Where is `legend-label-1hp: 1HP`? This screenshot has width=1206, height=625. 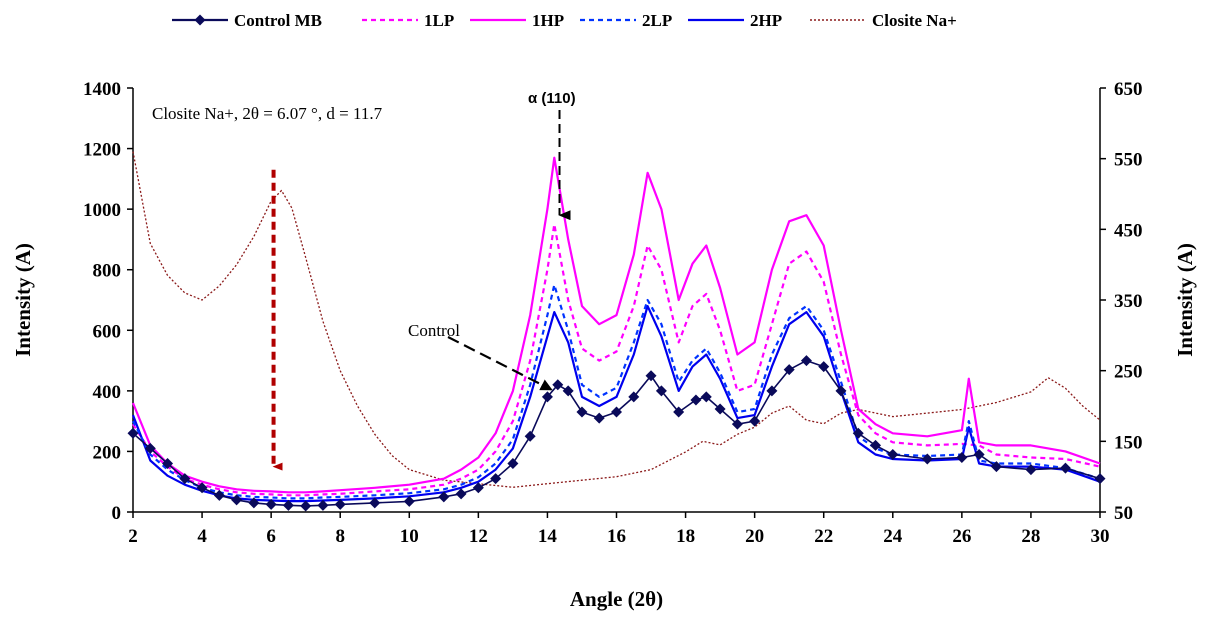
legend-label-1hp: 1HP is located at coordinates (548, 20).